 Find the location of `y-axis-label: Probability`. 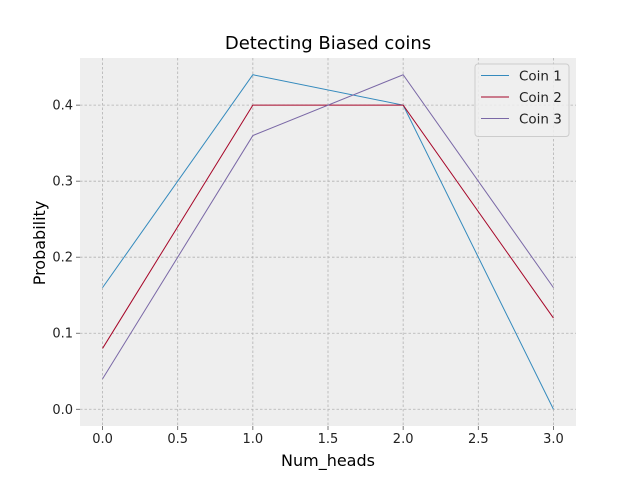

y-axis-label: Probability is located at coordinates (39, 243).